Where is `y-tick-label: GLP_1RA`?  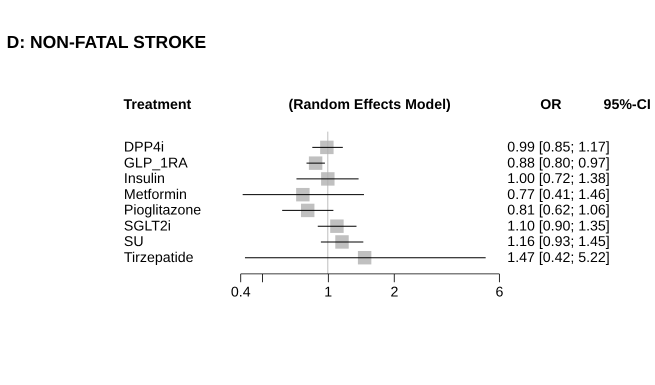 y-tick-label: GLP_1RA is located at coordinates (156, 163).